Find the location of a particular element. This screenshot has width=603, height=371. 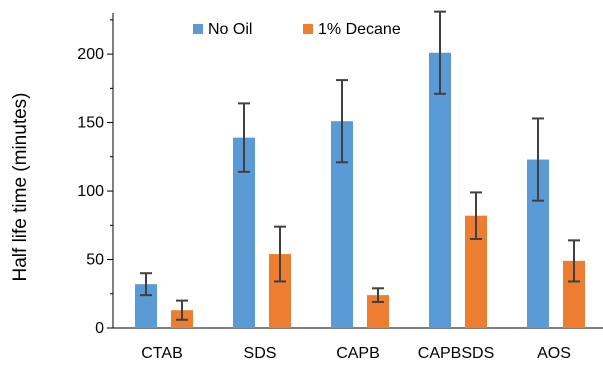

x-tick-label: SDS is located at coordinates (260, 353).